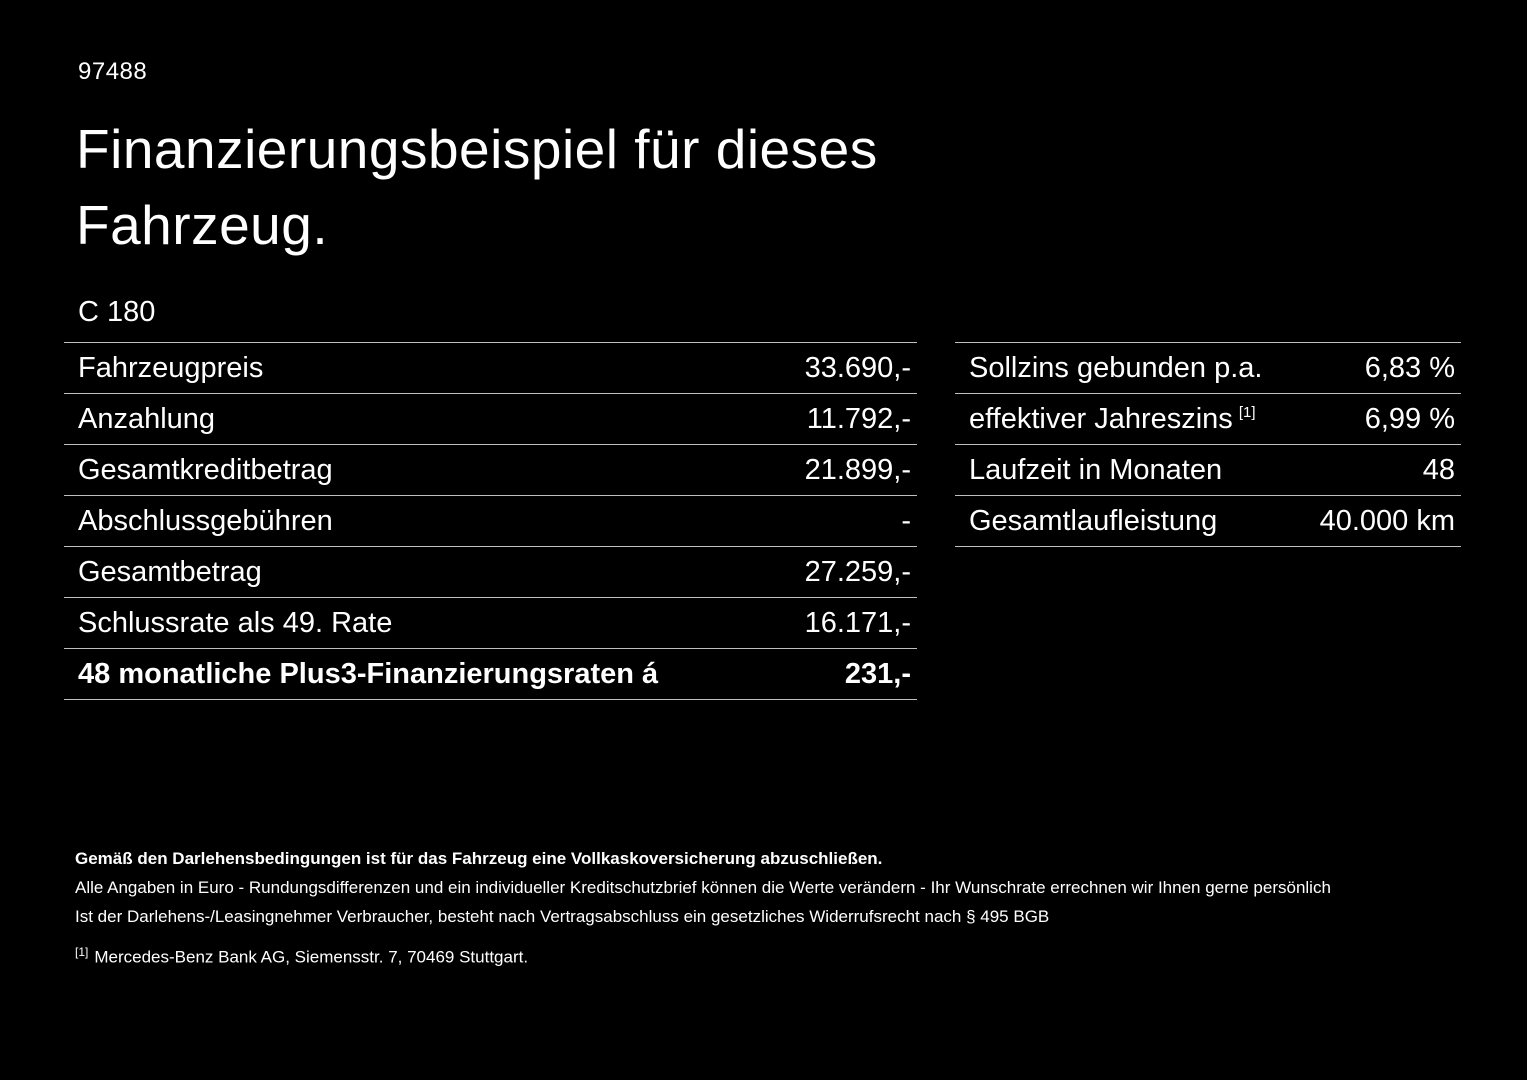  Describe the element at coordinates (205, 469) in the screenshot. I see `row-label: Gesamtkreditbetrag` at that location.